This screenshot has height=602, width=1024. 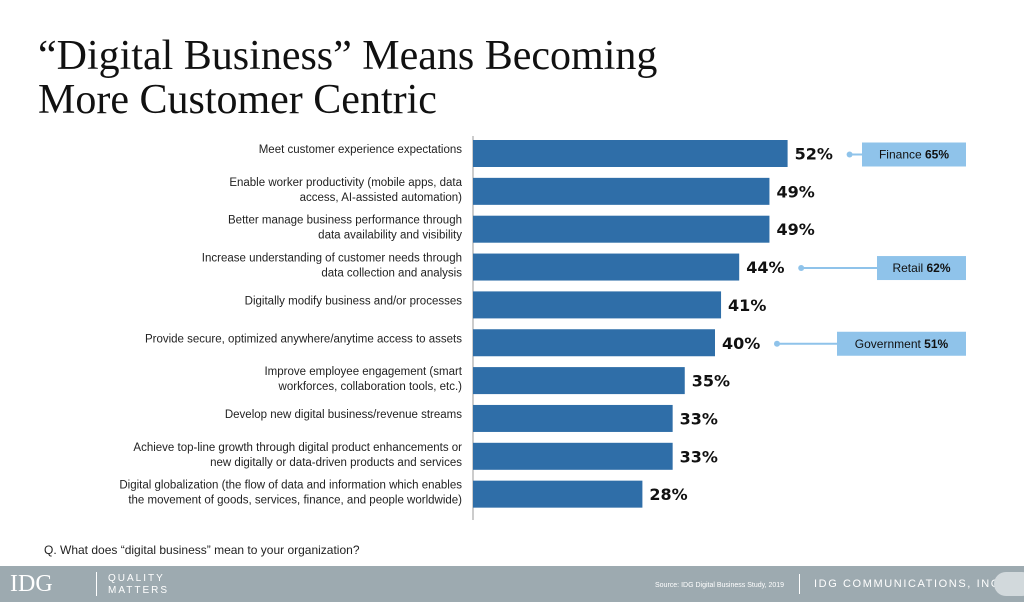 What do you see at coordinates (361, 150) in the screenshot?
I see `category-label-0: Meet customer experience expectations` at bounding box center [361, 150].